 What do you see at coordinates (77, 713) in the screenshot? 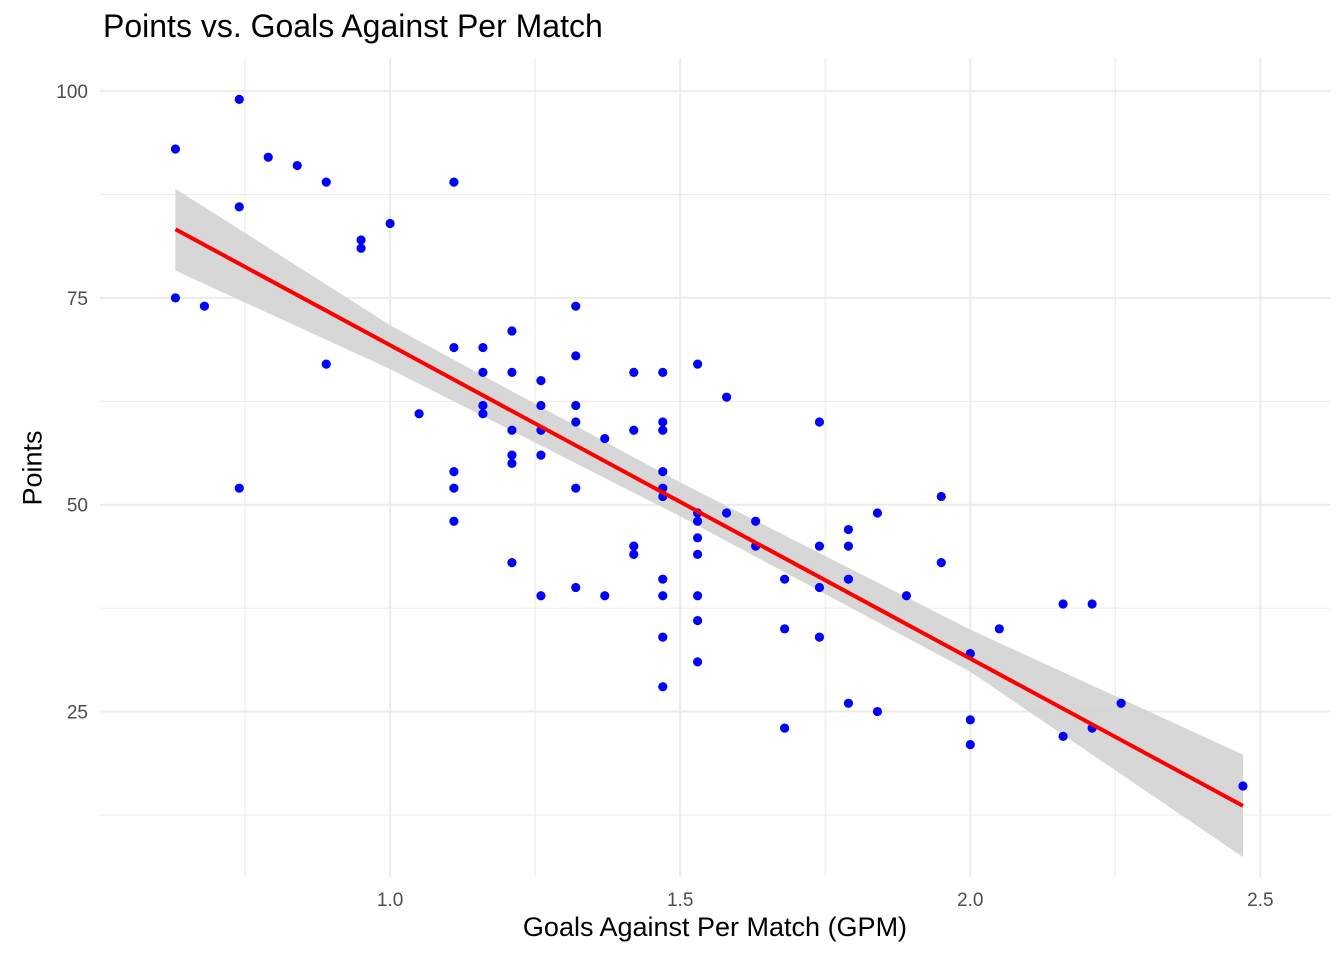
I see `y-tick-label: 25` at bounding box center [77, 713].